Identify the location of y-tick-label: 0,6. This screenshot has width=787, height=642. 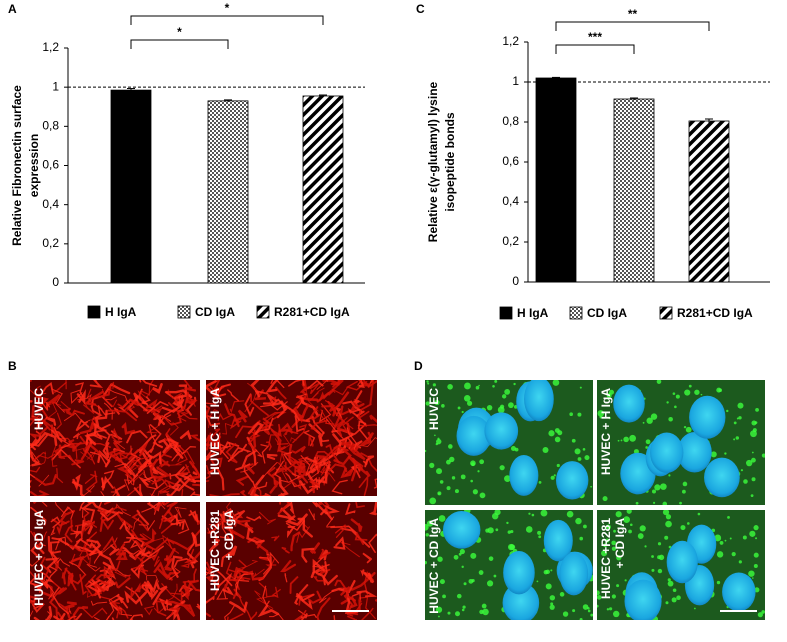
(510, 161).